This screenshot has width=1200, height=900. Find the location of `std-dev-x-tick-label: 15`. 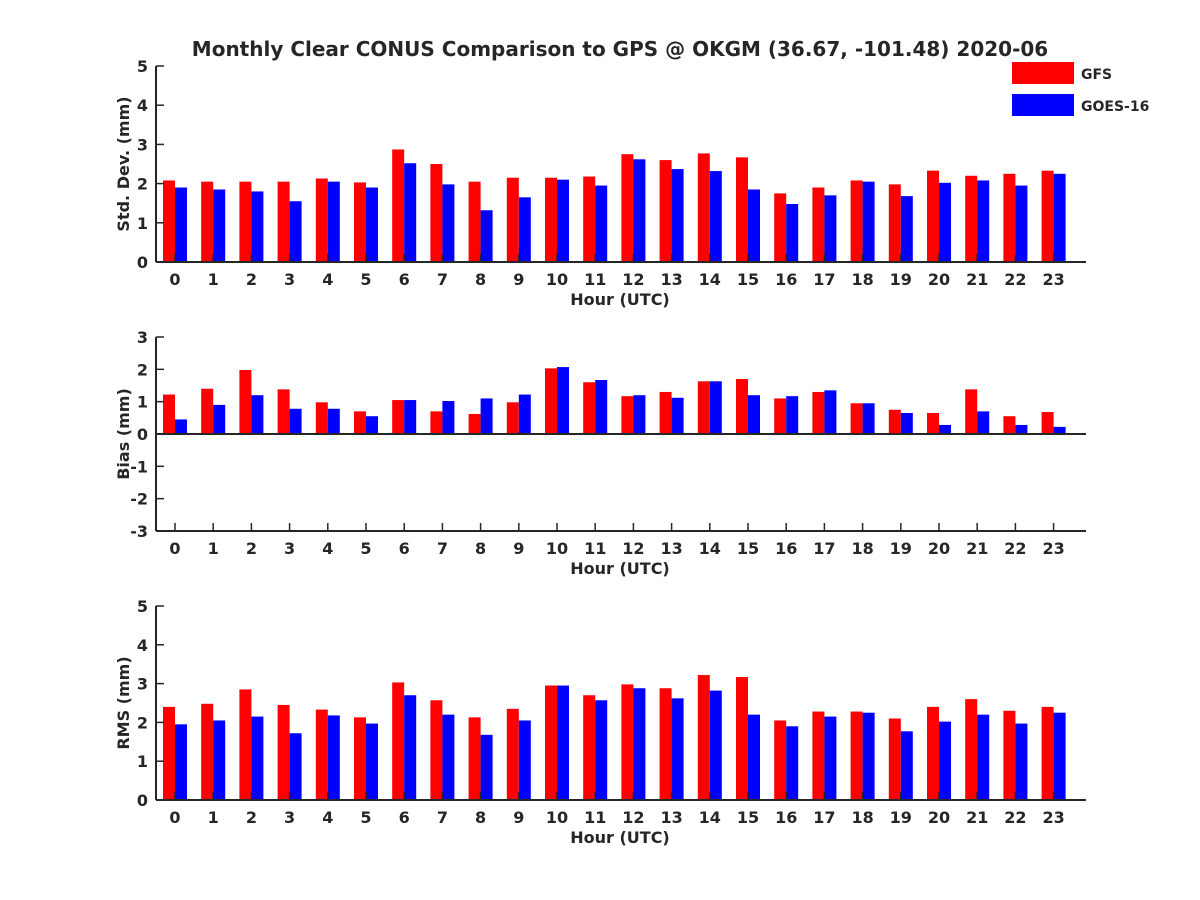

std-dev-x-tick-label: 15 is located at coordinates (748, 279).